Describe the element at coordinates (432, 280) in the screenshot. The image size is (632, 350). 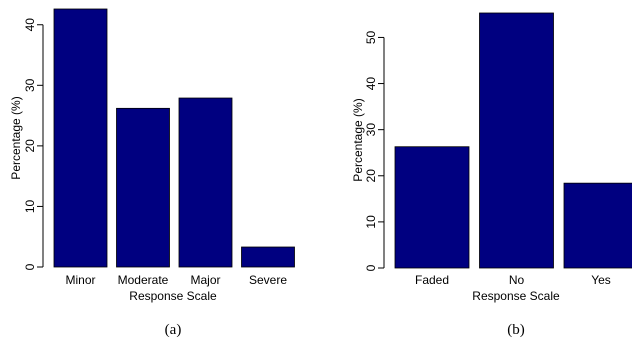
I see `x-tick-label: Faded` at that location.